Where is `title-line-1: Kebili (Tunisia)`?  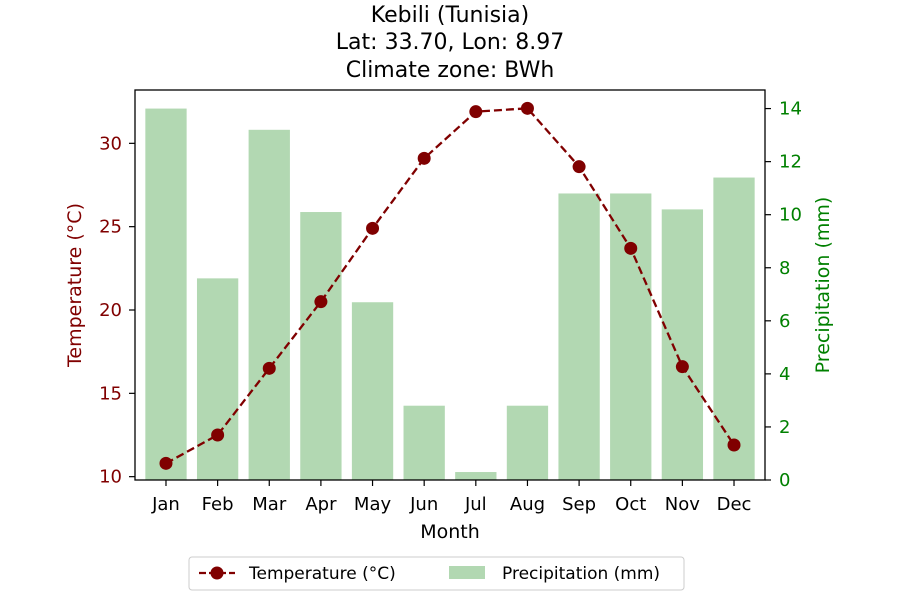
title-line-1: Kebili (Tunisia) is located at coordinates (450, 15).